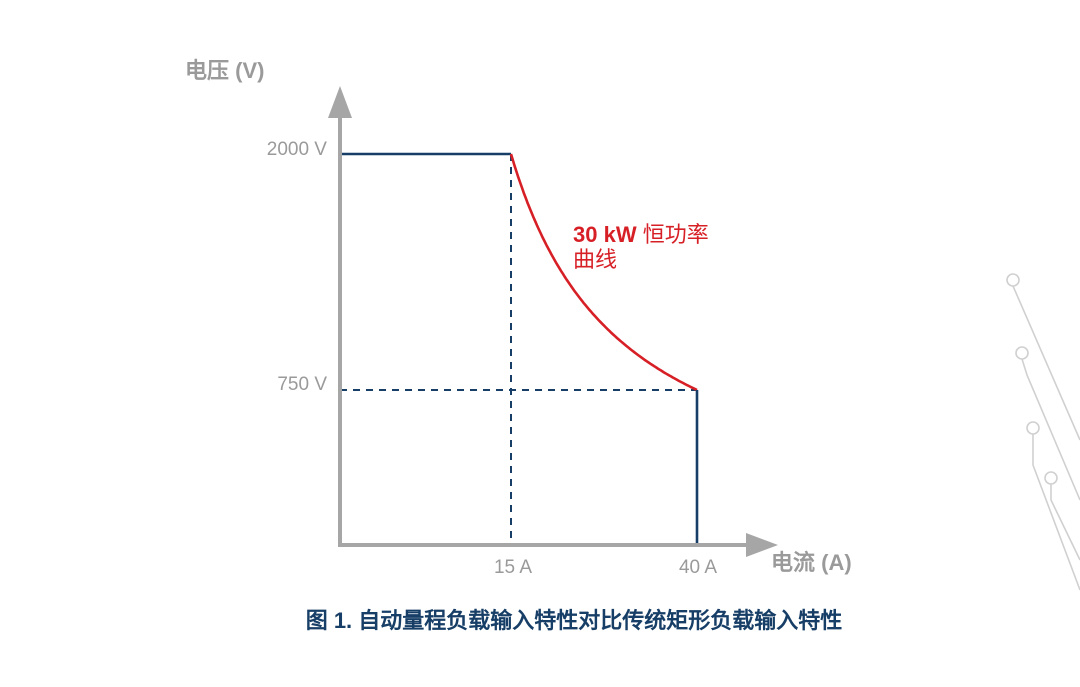 The width and height of the screenshot is (1080, 687). What do you see at coordinates (762, 545) in the screenshot?
I see `x-axis-arrow` at bounding box center [762, 545].